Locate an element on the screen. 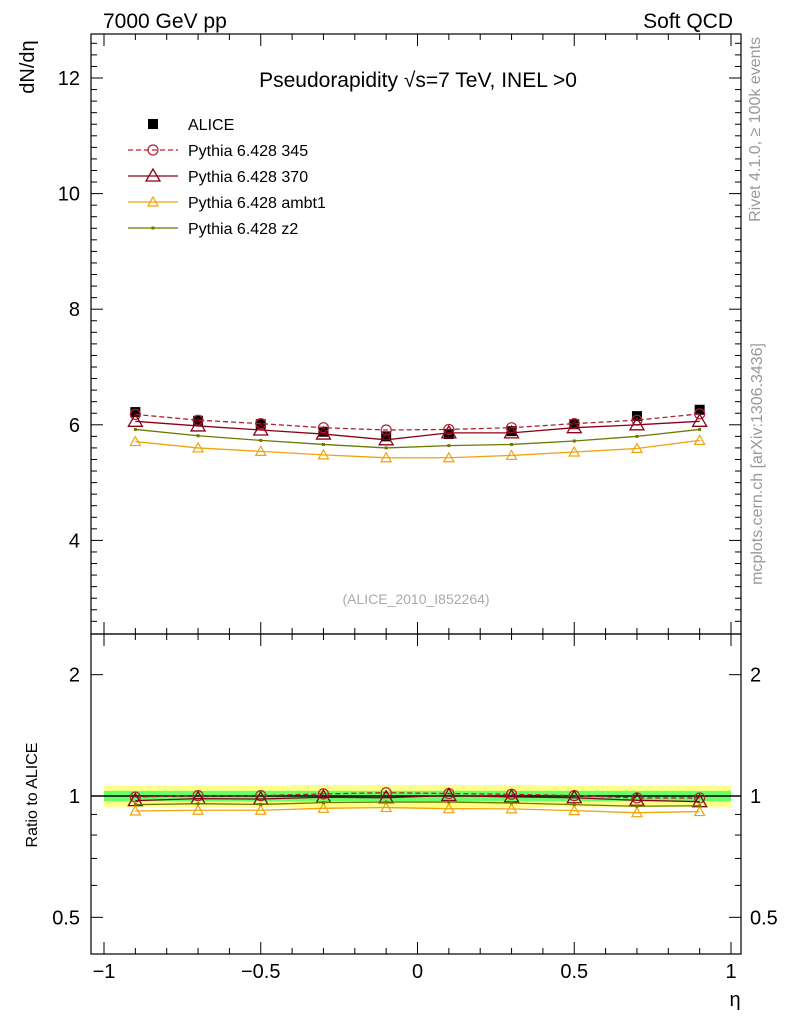 Image resolution: width=786 pixels, height=1029 pixels. mcplots-label: mcplots.cern.ch [arXiv:1306.3436] is located at coordinates (757, 464).